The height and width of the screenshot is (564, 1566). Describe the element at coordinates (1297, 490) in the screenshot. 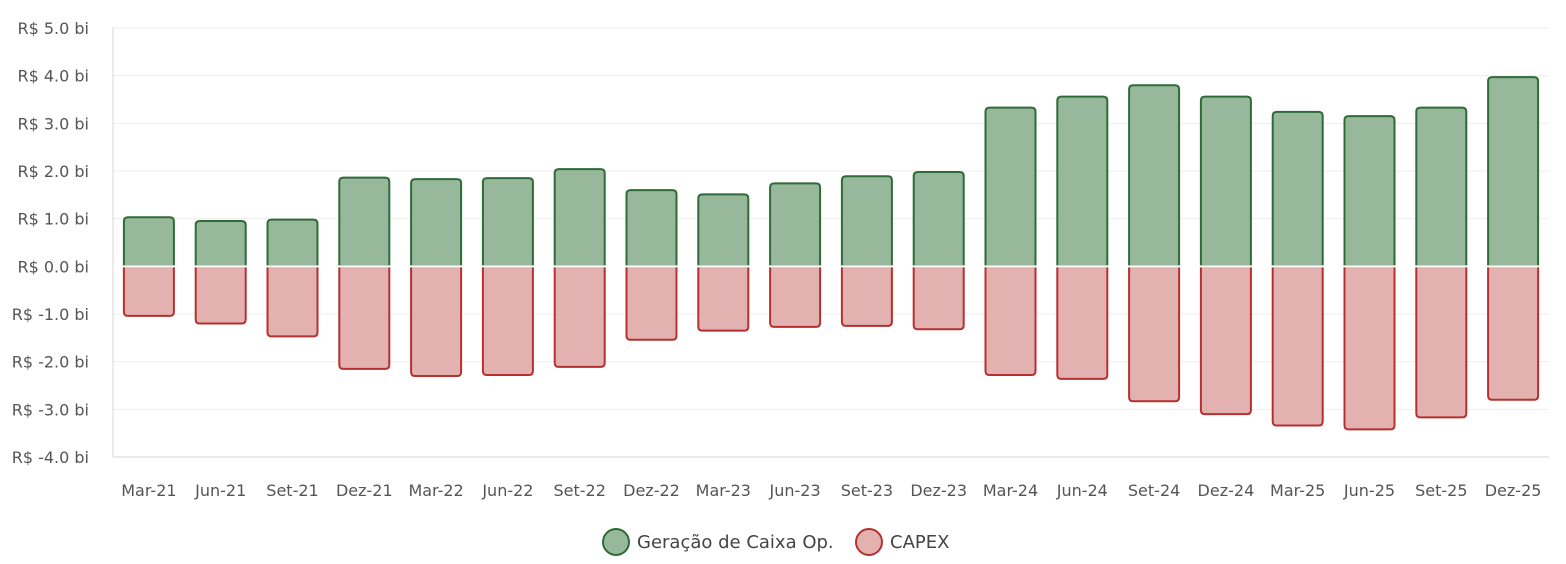

I see `x-tick-label: Mar-25` at that location.